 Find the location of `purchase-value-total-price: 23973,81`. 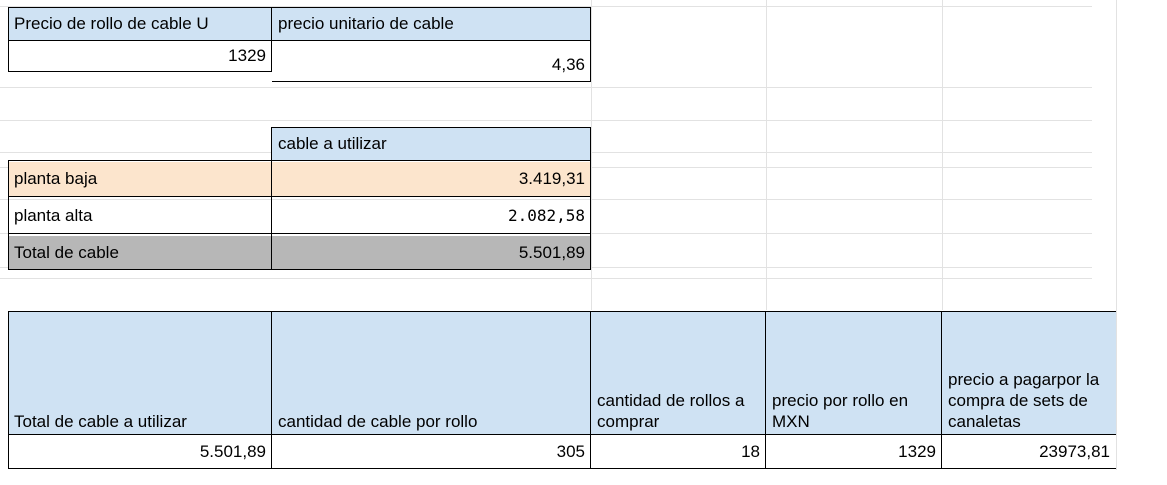

purchase-value-total-price: 23973,81 is located at coordinates (1074, 451).